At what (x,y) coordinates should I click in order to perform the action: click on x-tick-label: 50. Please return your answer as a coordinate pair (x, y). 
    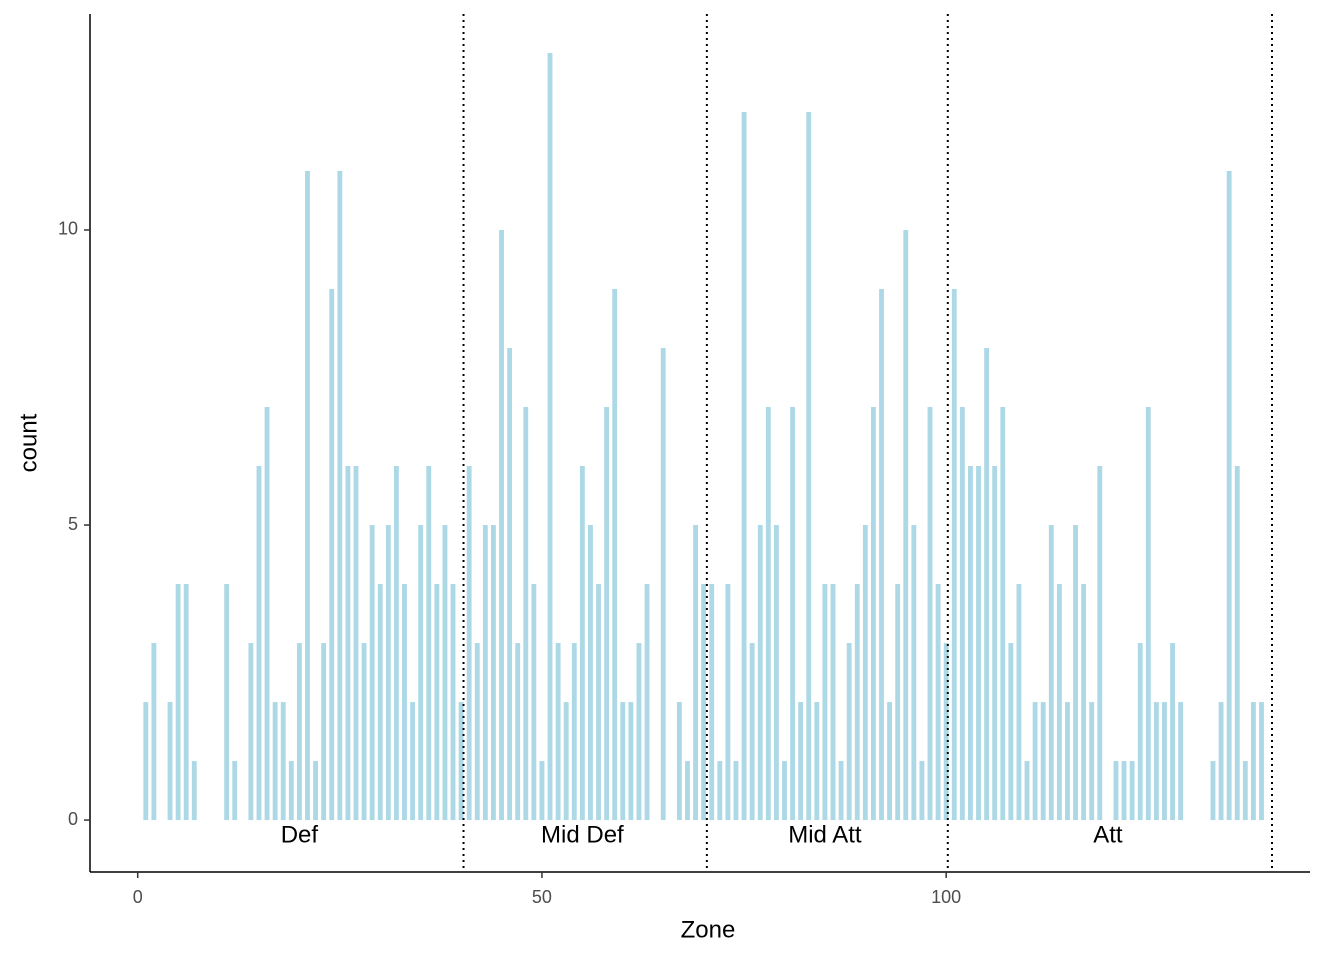
    Looking at the image, I should click on (542, 897).